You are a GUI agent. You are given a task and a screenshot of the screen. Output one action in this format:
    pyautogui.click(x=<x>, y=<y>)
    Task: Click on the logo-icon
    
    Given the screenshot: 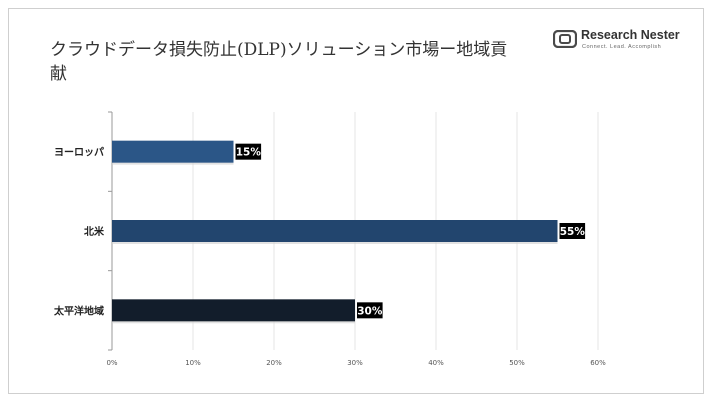 What is the action you would take?
    pyautogui.click(x=565, y=39)
    